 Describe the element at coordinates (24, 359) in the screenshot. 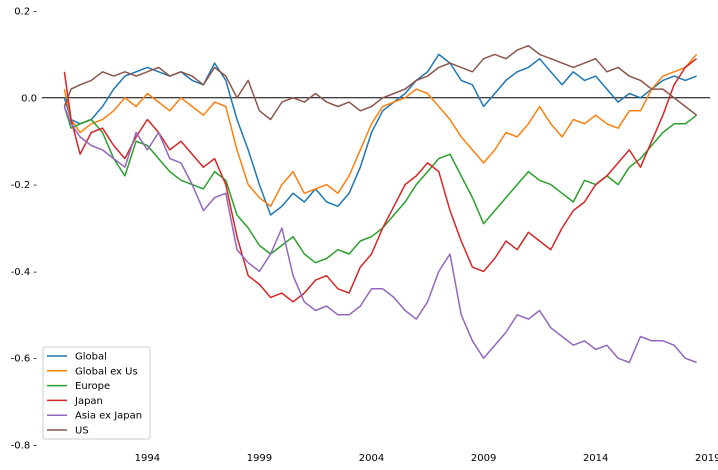

I see `y-tick-label: -0.6 -` at that location.